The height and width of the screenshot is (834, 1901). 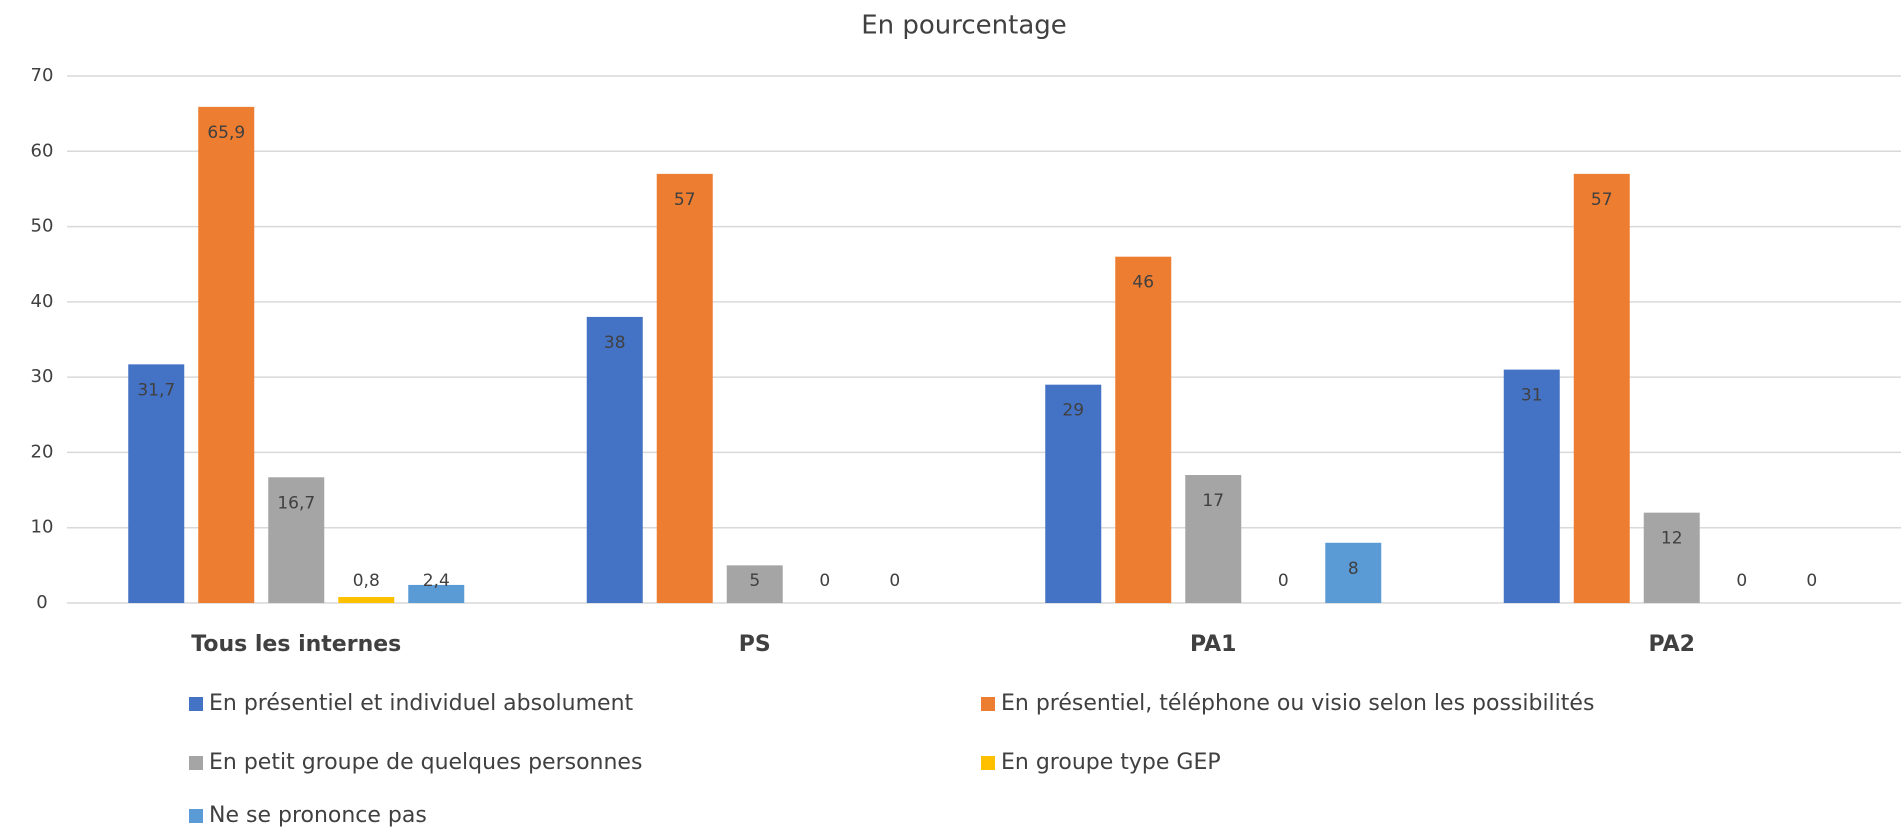 I want to click on data-label: 5, so click(x=754, y=581).